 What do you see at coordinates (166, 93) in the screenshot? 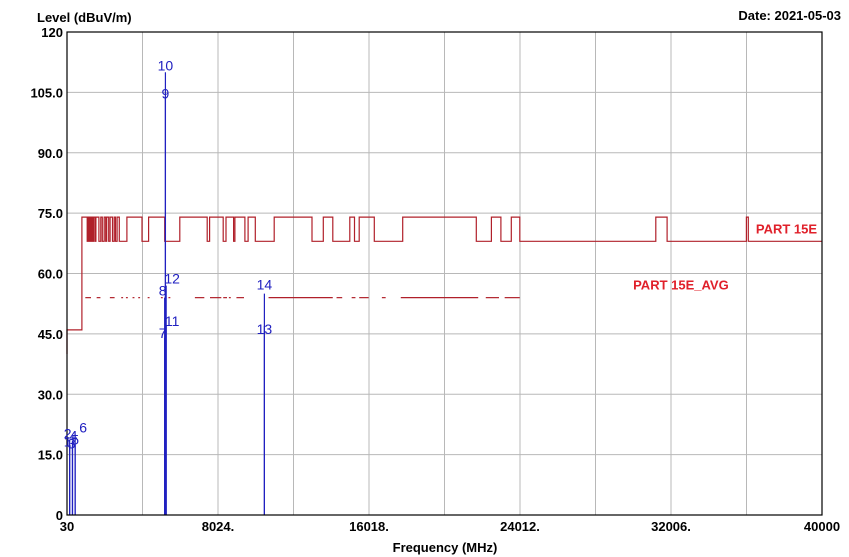
I see `measurement-label: 9` at bounding box center [166, 93].